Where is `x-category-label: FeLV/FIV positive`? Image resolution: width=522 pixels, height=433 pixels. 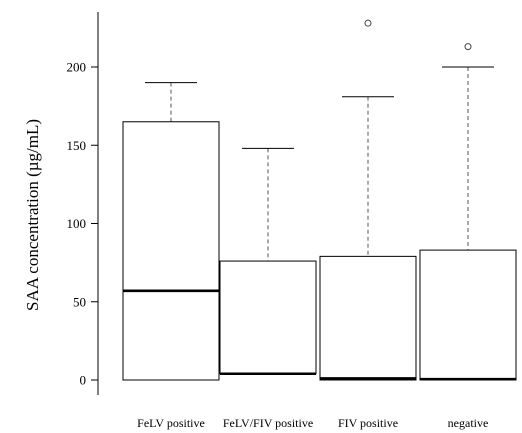
x-category-label: FeLV/FIV positive is located at coordinates (268, 423).